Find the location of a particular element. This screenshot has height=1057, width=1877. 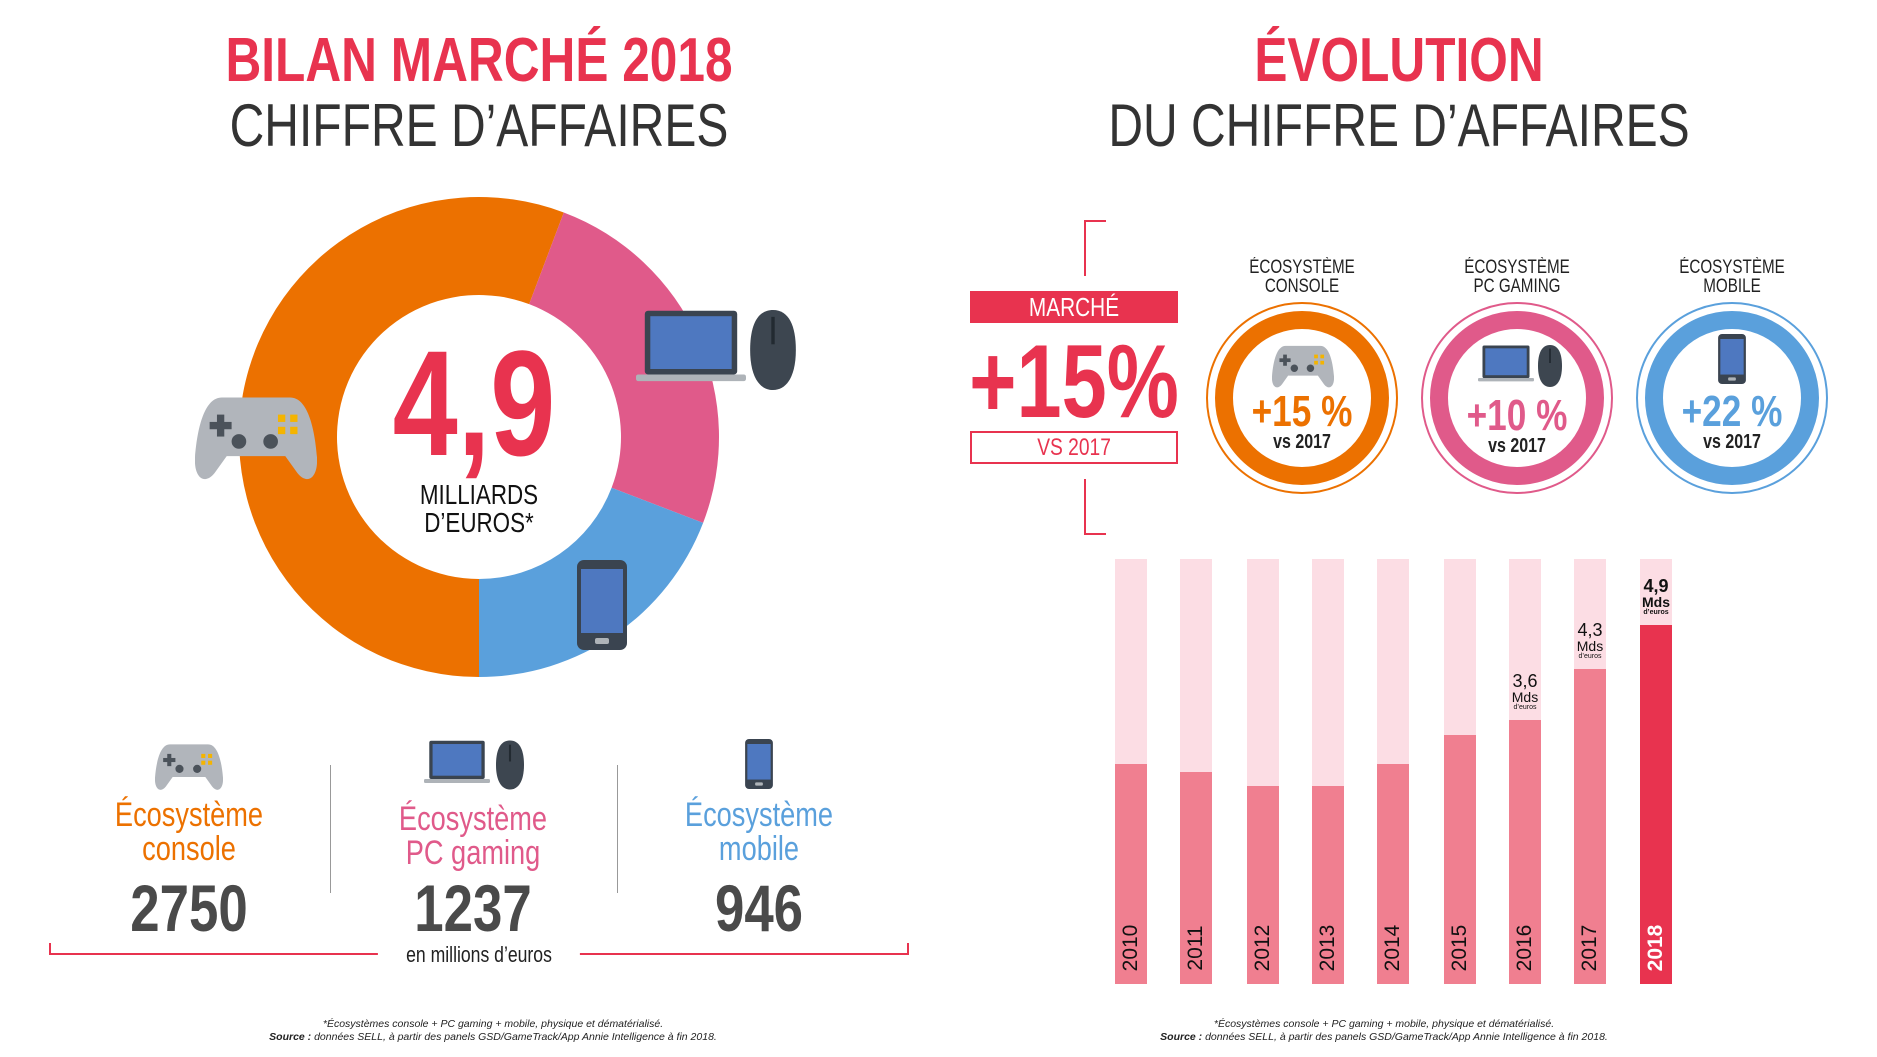

total-unit-1: MILLIARDS is located at coordinates (479, 494).